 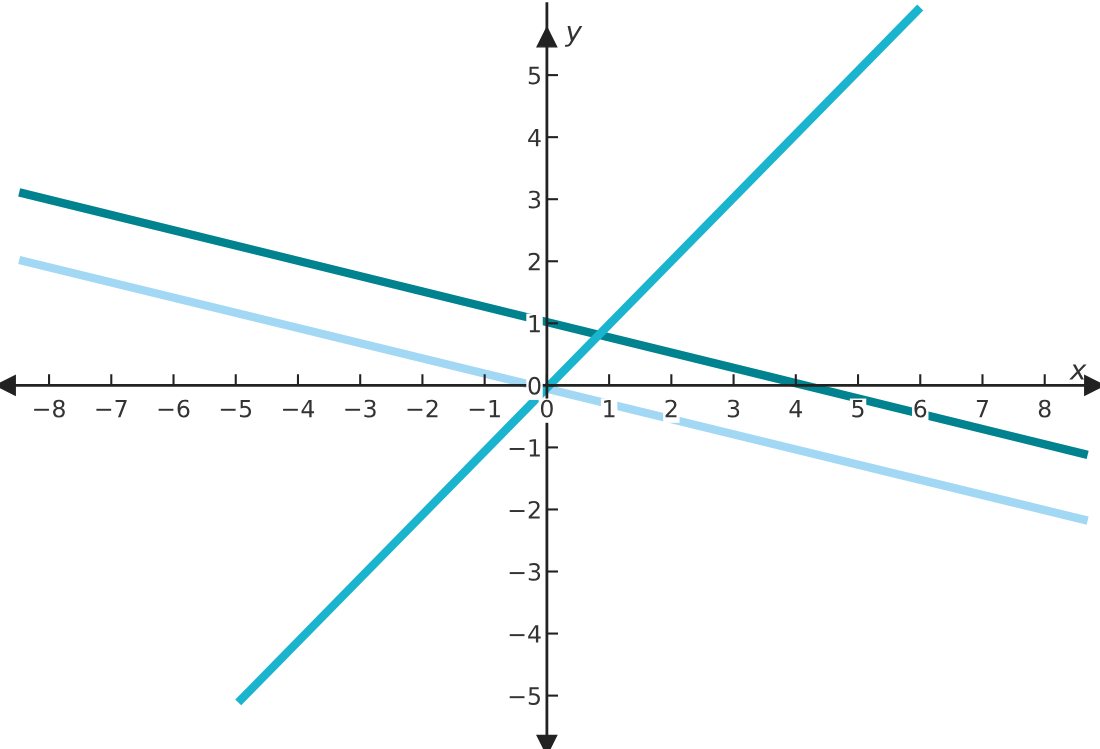 I want to click on x-tick-label: −7, so click(x=111, y=408).